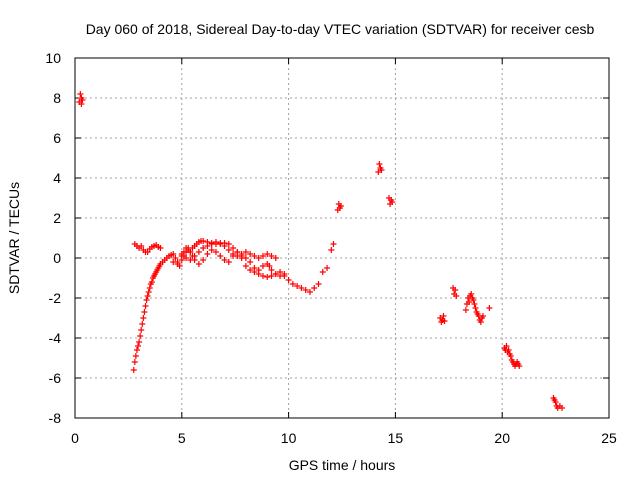 This screenshot has height=480, width=640. Describe the element at coordinates (57, 138) in the screenshot. I see `y-tick-label: 6` at that location.